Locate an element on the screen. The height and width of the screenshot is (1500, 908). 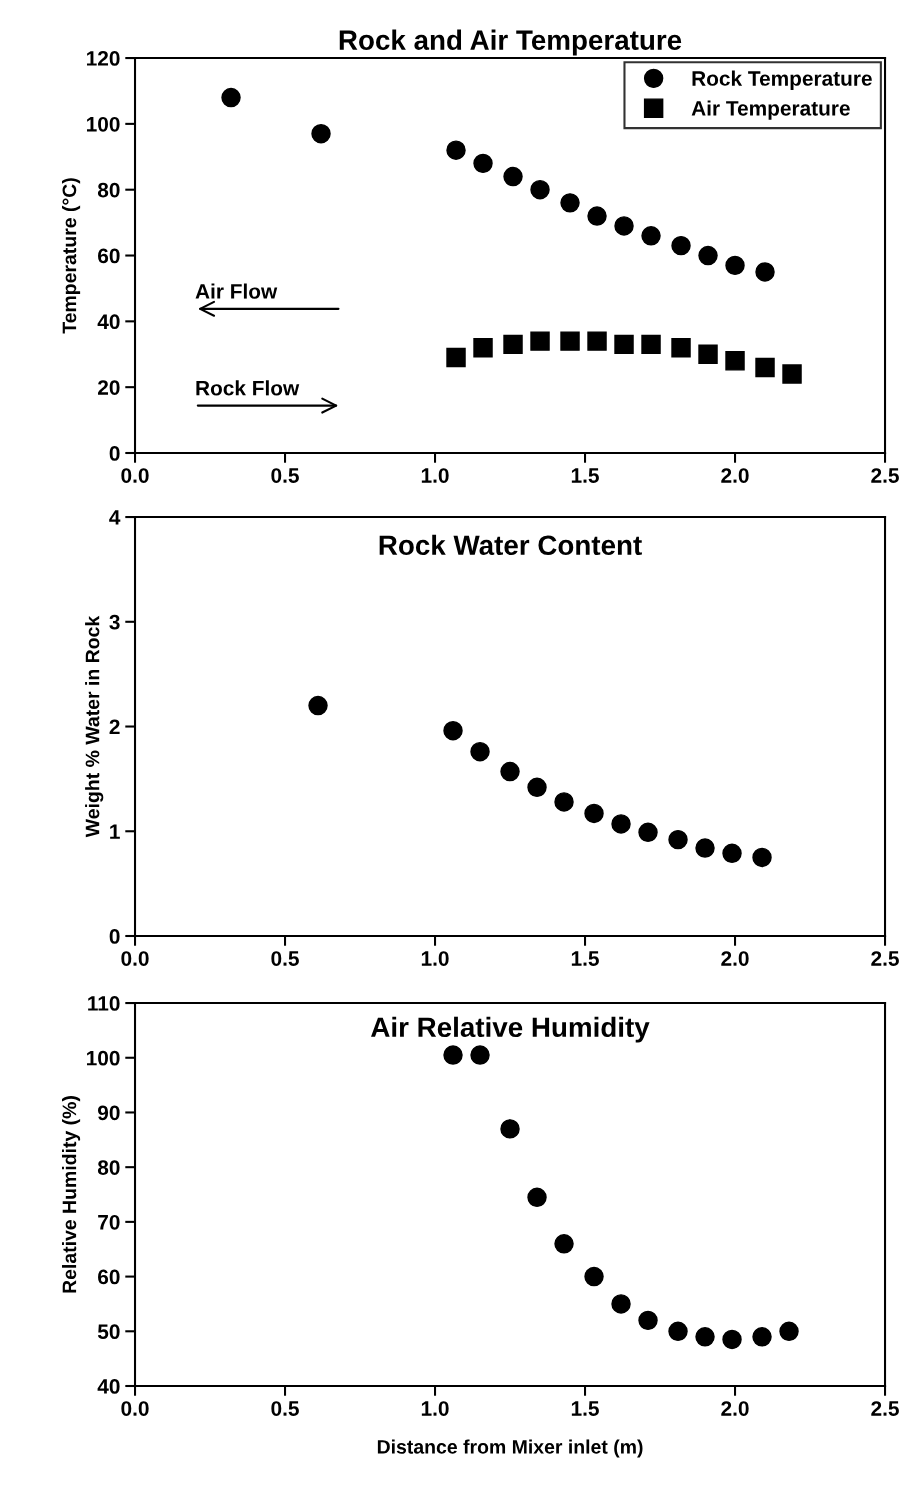
y-tick-label: 20 is located at coordinates (108, 387).